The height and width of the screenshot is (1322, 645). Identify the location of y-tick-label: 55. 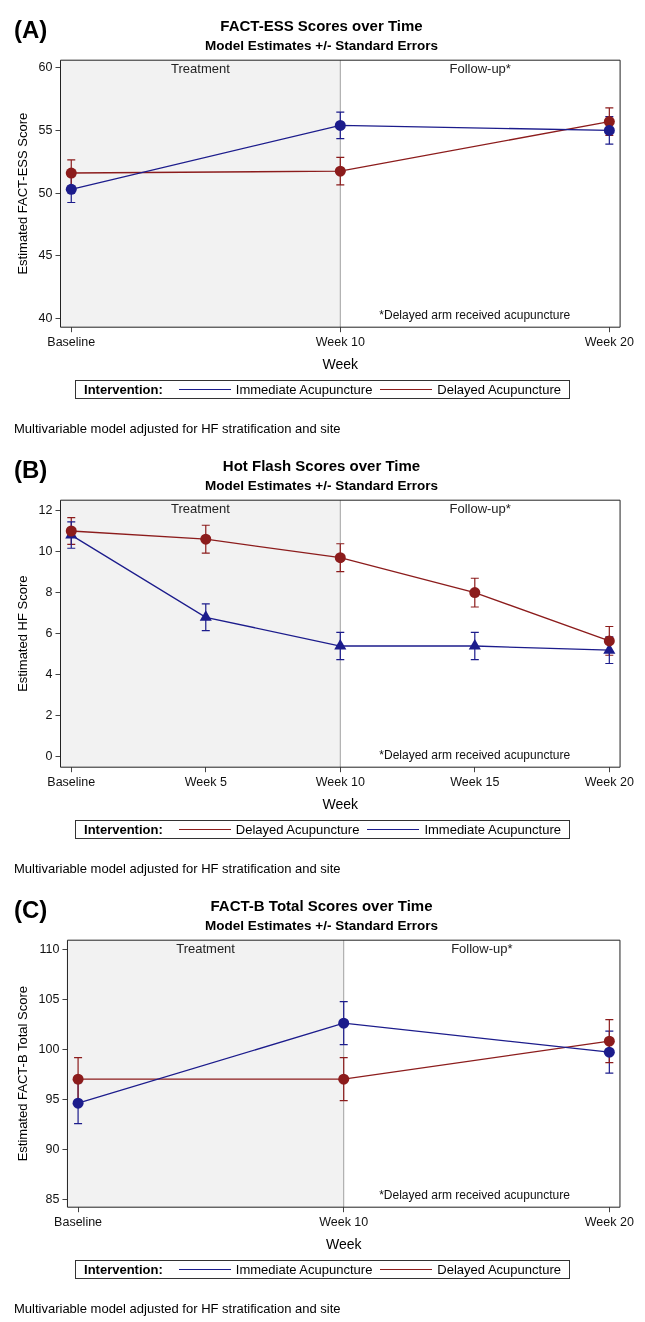
(45, 129).